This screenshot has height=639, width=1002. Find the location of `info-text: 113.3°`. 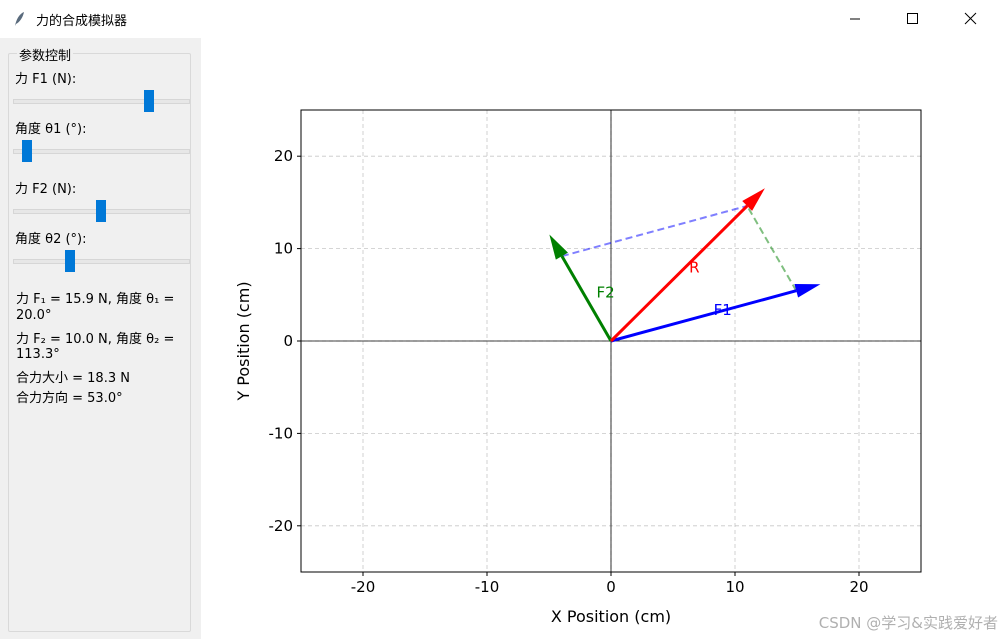

info-text: 113.3° is located at coordinates (38, 355).